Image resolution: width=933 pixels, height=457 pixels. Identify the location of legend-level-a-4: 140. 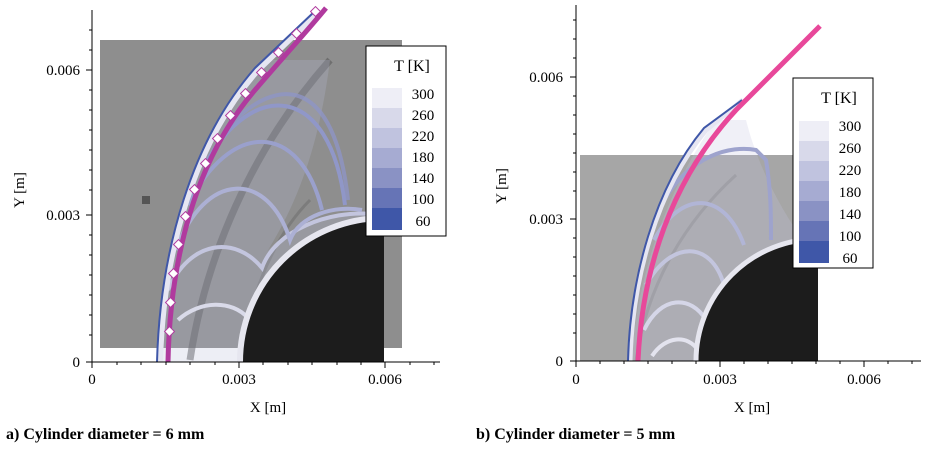
(423, 179).